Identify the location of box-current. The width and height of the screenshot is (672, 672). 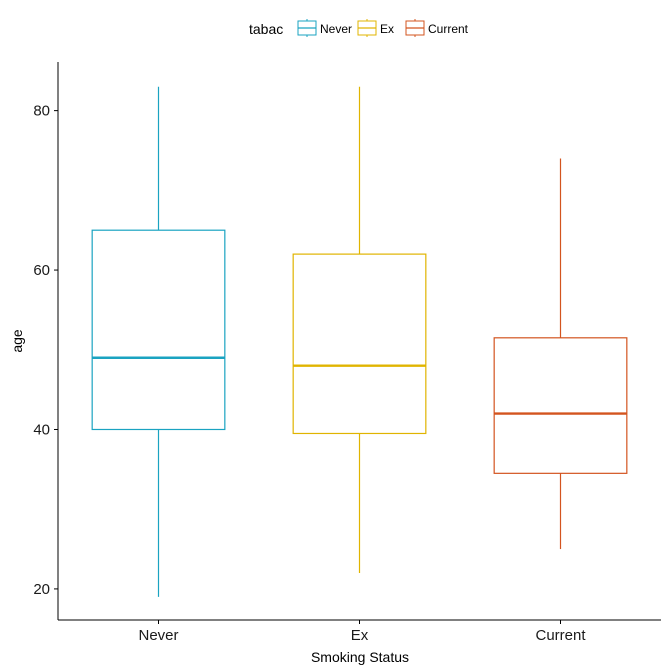
(560, 354).